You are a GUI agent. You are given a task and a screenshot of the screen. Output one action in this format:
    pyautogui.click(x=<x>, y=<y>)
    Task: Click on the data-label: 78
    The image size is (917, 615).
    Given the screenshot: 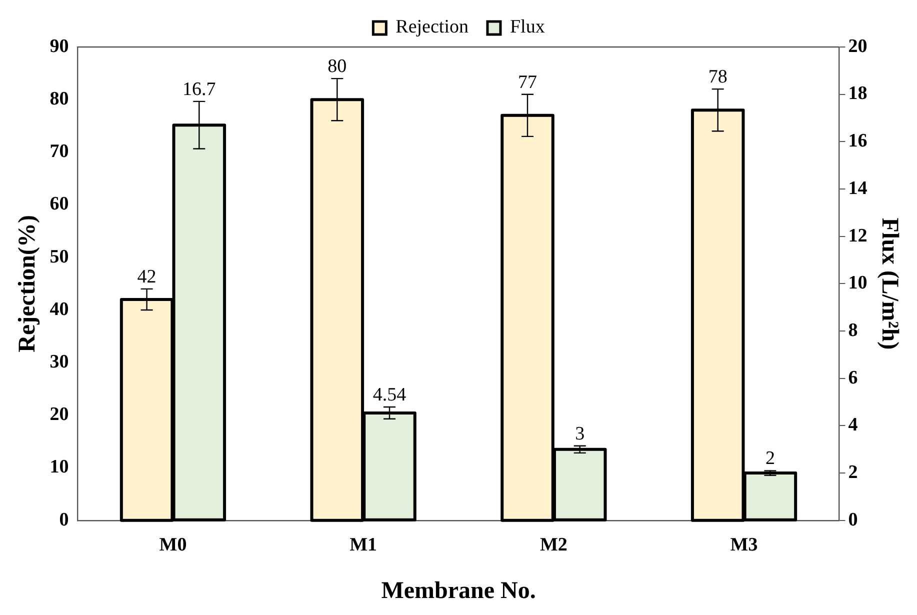 What is the action you would take?
    pyautogui.click(x=718, y=77)
    